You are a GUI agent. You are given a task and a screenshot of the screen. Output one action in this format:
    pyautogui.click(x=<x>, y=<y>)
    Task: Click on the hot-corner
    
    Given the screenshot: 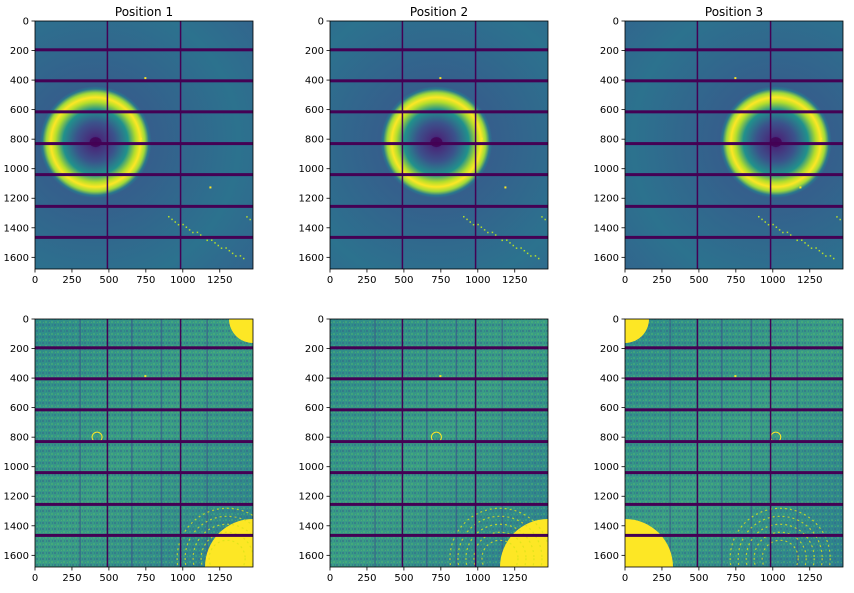 What is the action you would take?
    pyautogui.click(x=229, y=543)
    